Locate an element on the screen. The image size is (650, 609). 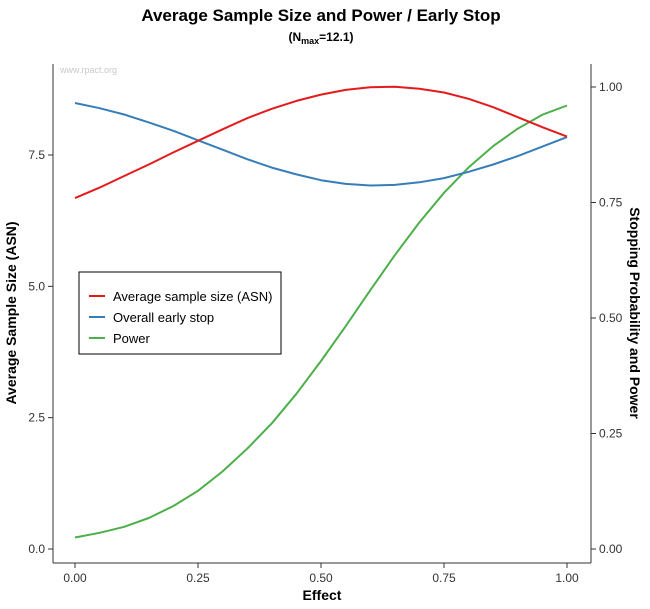
legend-label: Overall early stop is located at coordinates (163, 317).